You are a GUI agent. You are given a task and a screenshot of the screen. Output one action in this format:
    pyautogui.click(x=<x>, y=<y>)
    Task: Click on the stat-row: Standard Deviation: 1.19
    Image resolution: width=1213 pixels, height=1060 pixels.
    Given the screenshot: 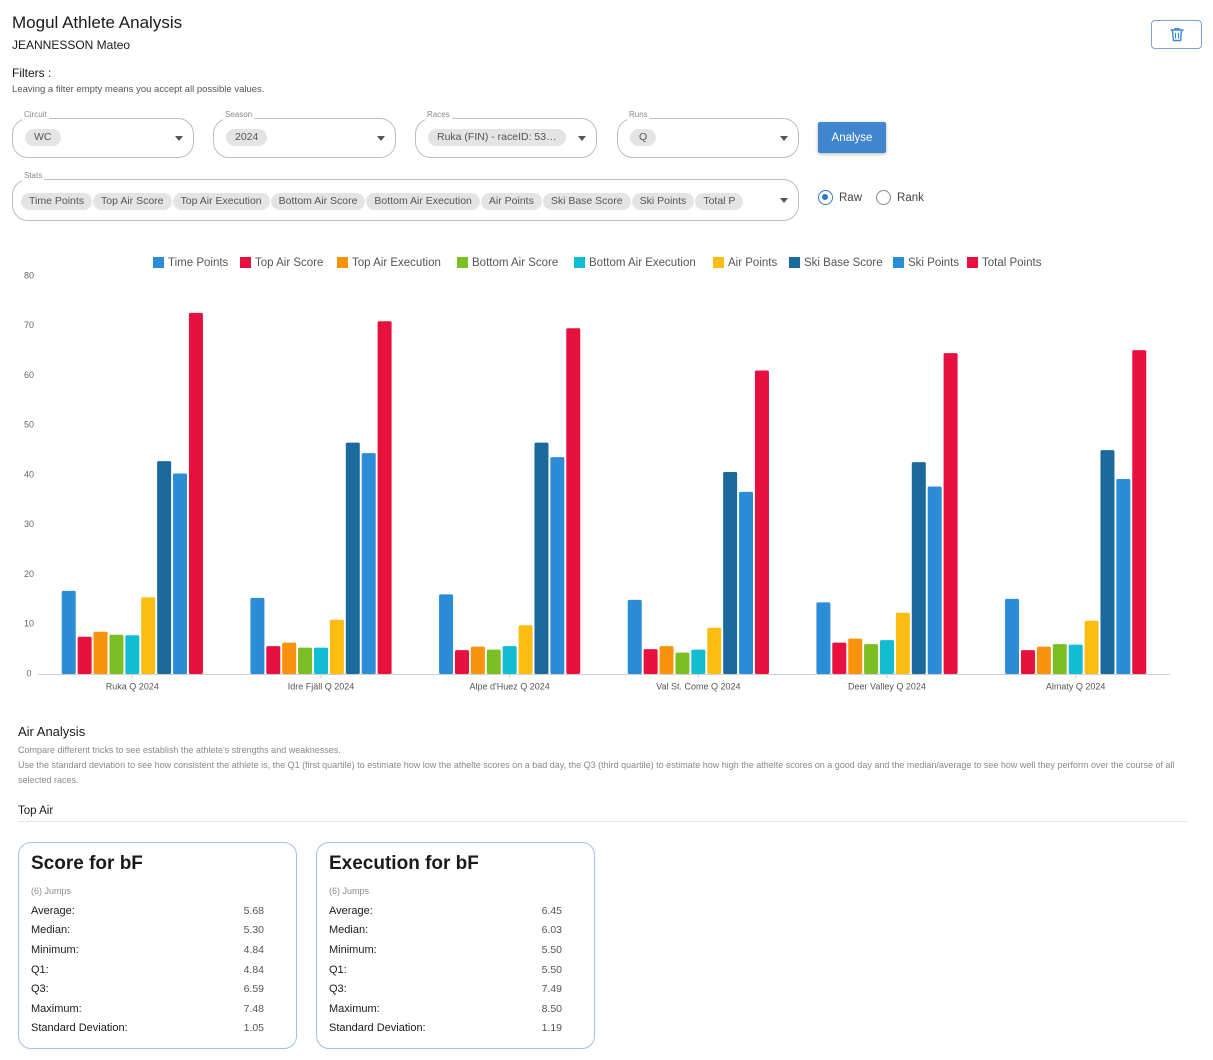 What is the action you would take?
    pyautogui.click(x=445, y=1029)
    